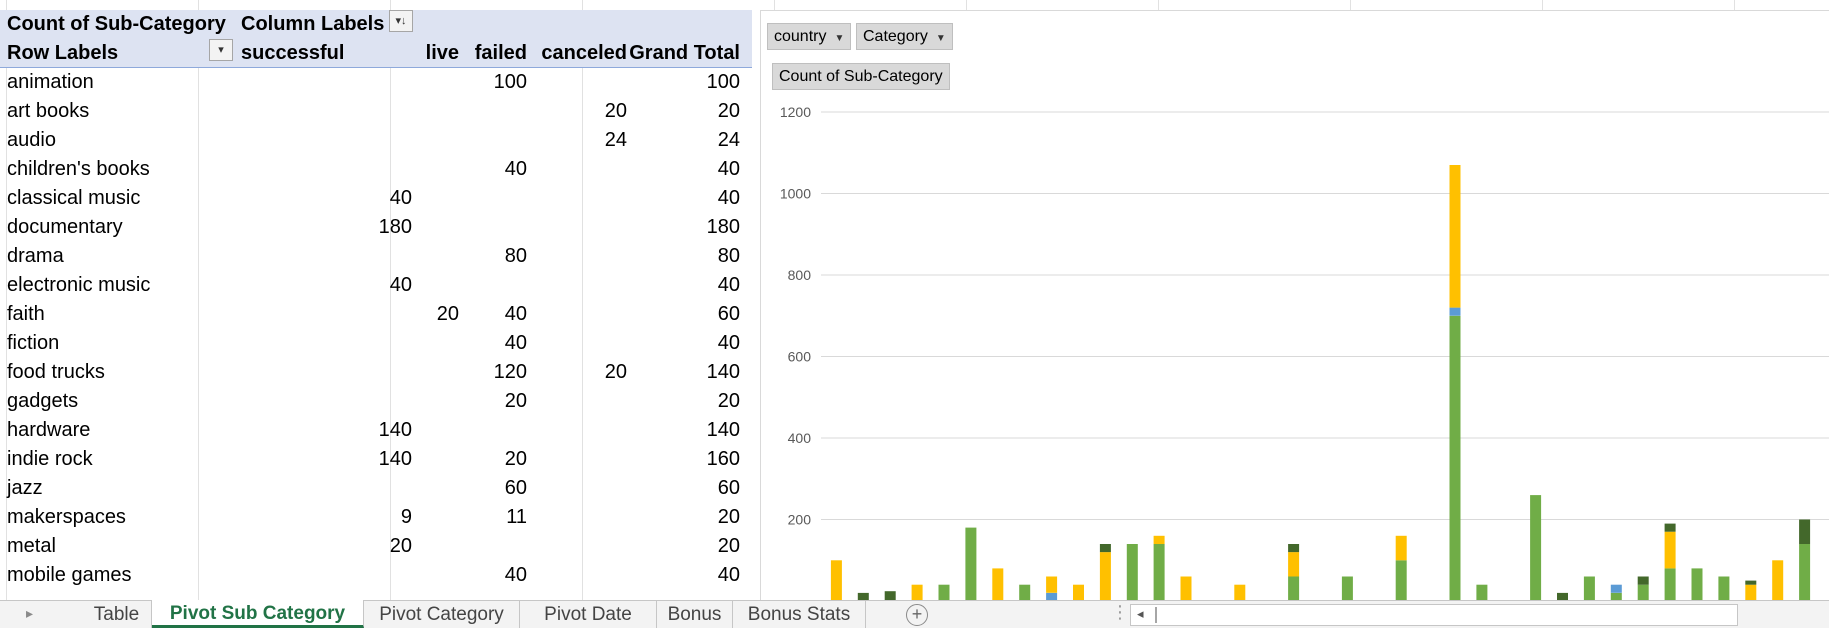 Image resolution: width=1829 pixels, height=628 pixels. Describe the element at coordinates (723, 82) in the screenshot. I see `cell-grand-total: 100` at that location.